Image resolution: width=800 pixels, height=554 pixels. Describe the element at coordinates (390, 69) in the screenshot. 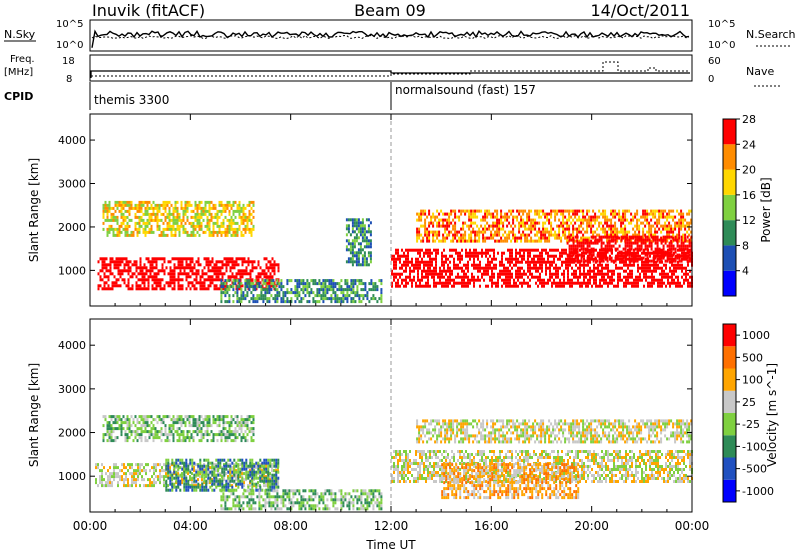

I see `nave-trace` at that location.